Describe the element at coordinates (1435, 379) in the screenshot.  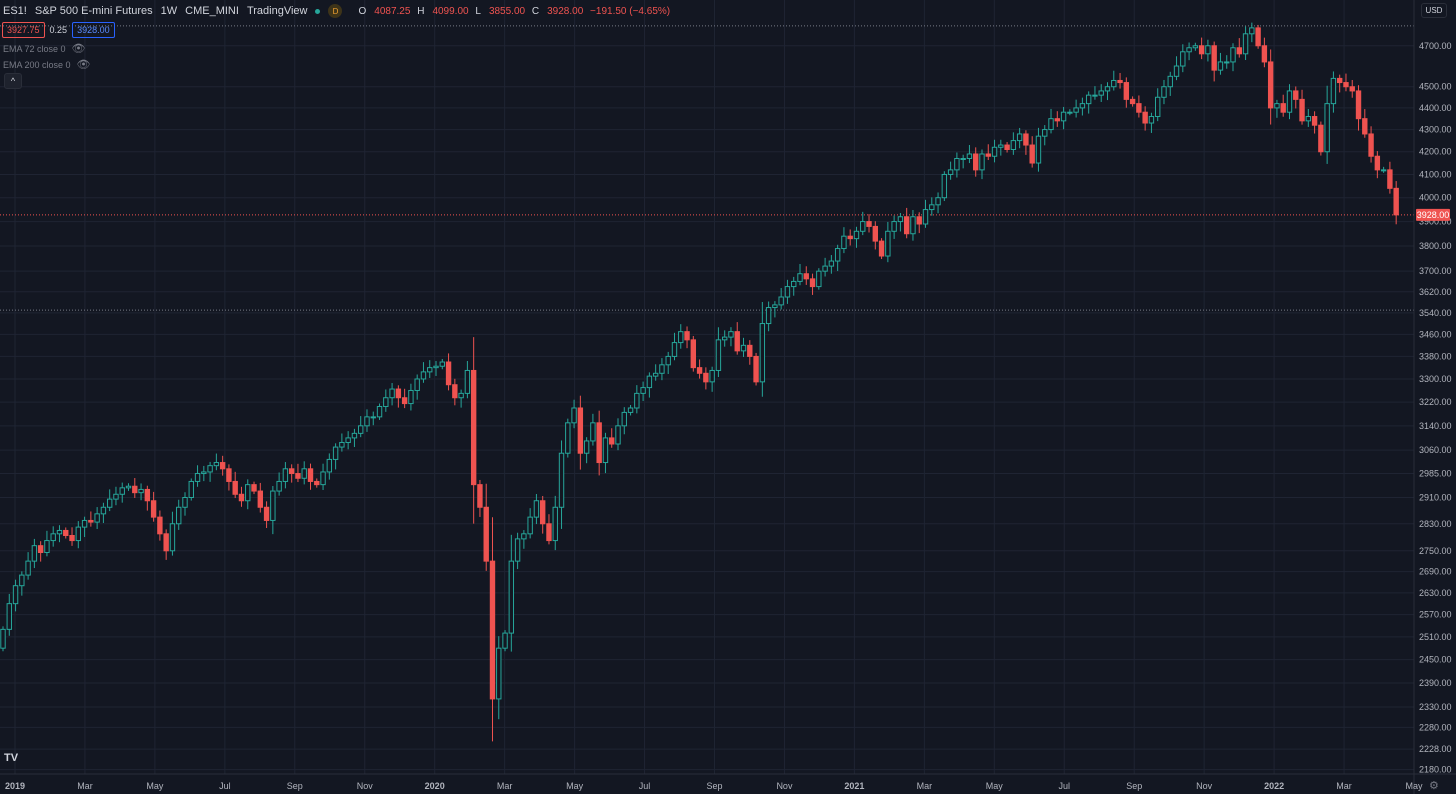
I see `price-tick-label: 3300.00` at that location.